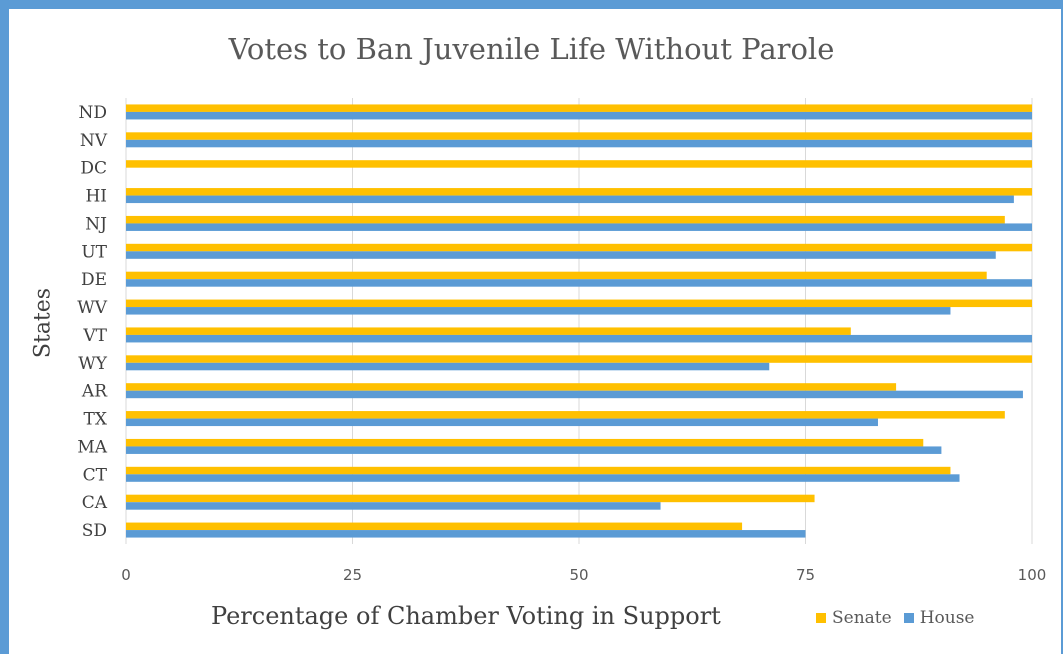 The width and height of the screenshot is (1063, 654). Describe the element at coordinates (565, 415) in the screenshot. I see `bar-senate-tx` at that location.